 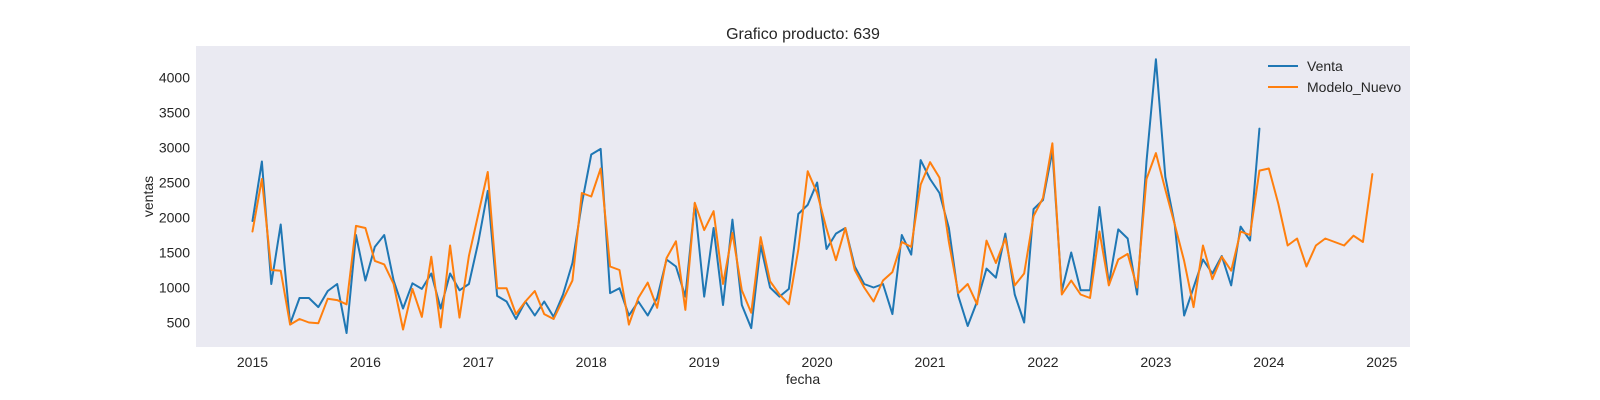 I want to click on x-tick-label: 2015, so click(x=252, y=362).